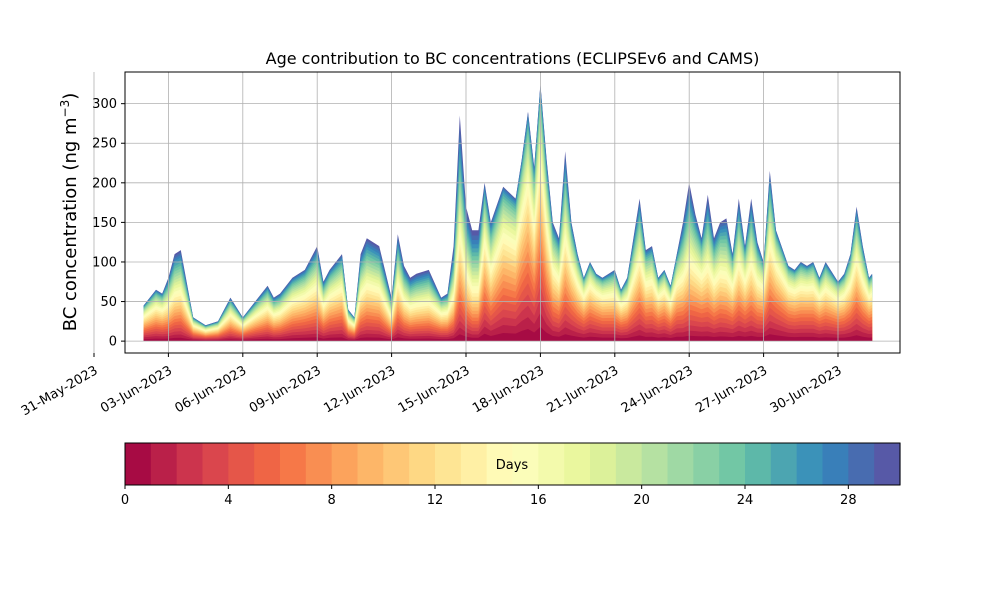 Image resolution: width=1000 pixels, height=600 pixels. I want to click on colorbar-frame, so click(512, 464).